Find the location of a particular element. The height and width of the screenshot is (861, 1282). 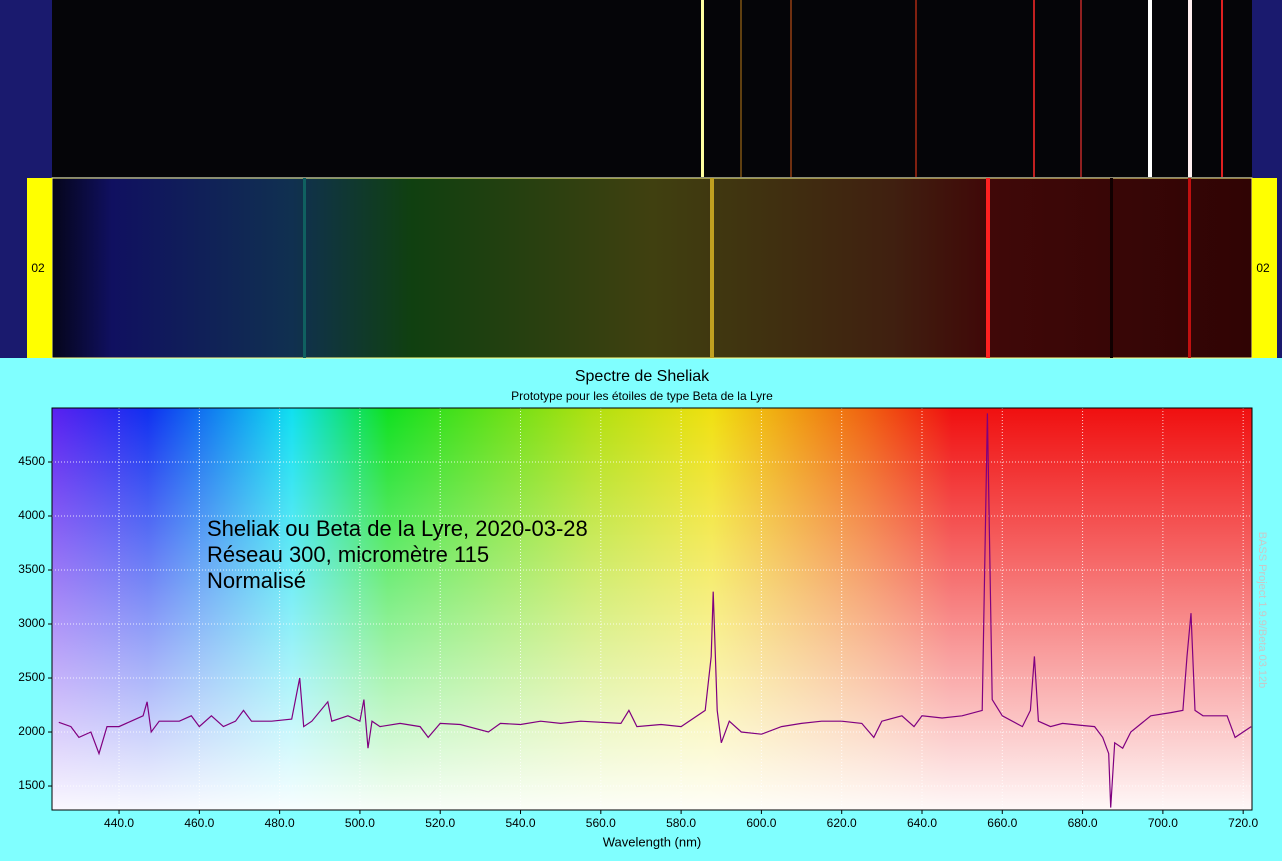

y-tick-label: 1500 is located at coordinates (31, 785).